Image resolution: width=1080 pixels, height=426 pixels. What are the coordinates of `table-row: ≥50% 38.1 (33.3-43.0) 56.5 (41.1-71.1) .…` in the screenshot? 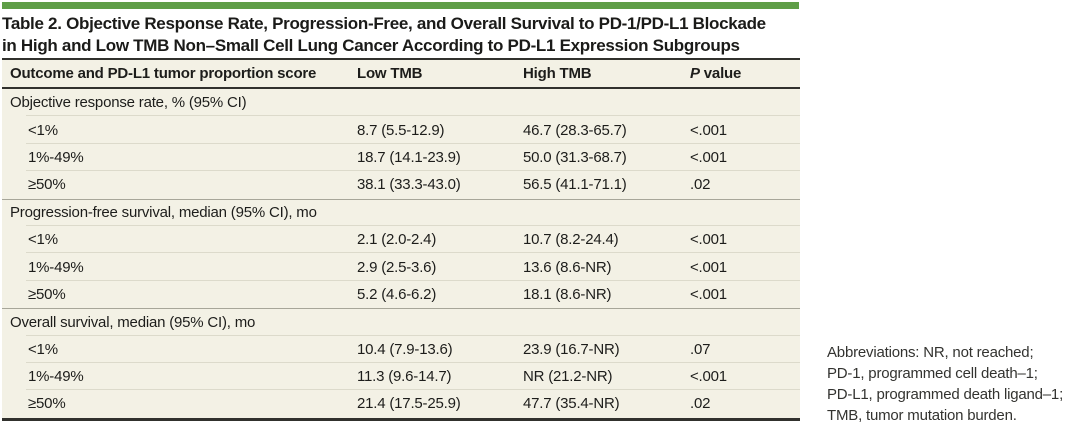 It's located at (401, 184).